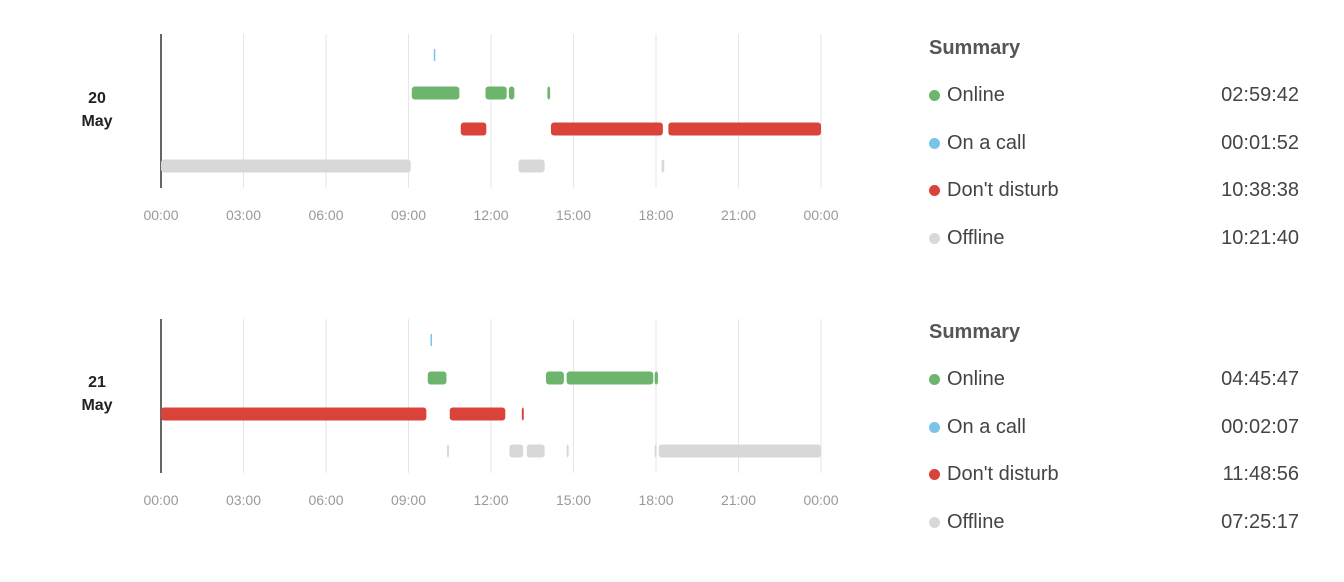  I want to click on summary-row-dont-disturb: Don't disturb 10:38:38, so click(1114, 199).